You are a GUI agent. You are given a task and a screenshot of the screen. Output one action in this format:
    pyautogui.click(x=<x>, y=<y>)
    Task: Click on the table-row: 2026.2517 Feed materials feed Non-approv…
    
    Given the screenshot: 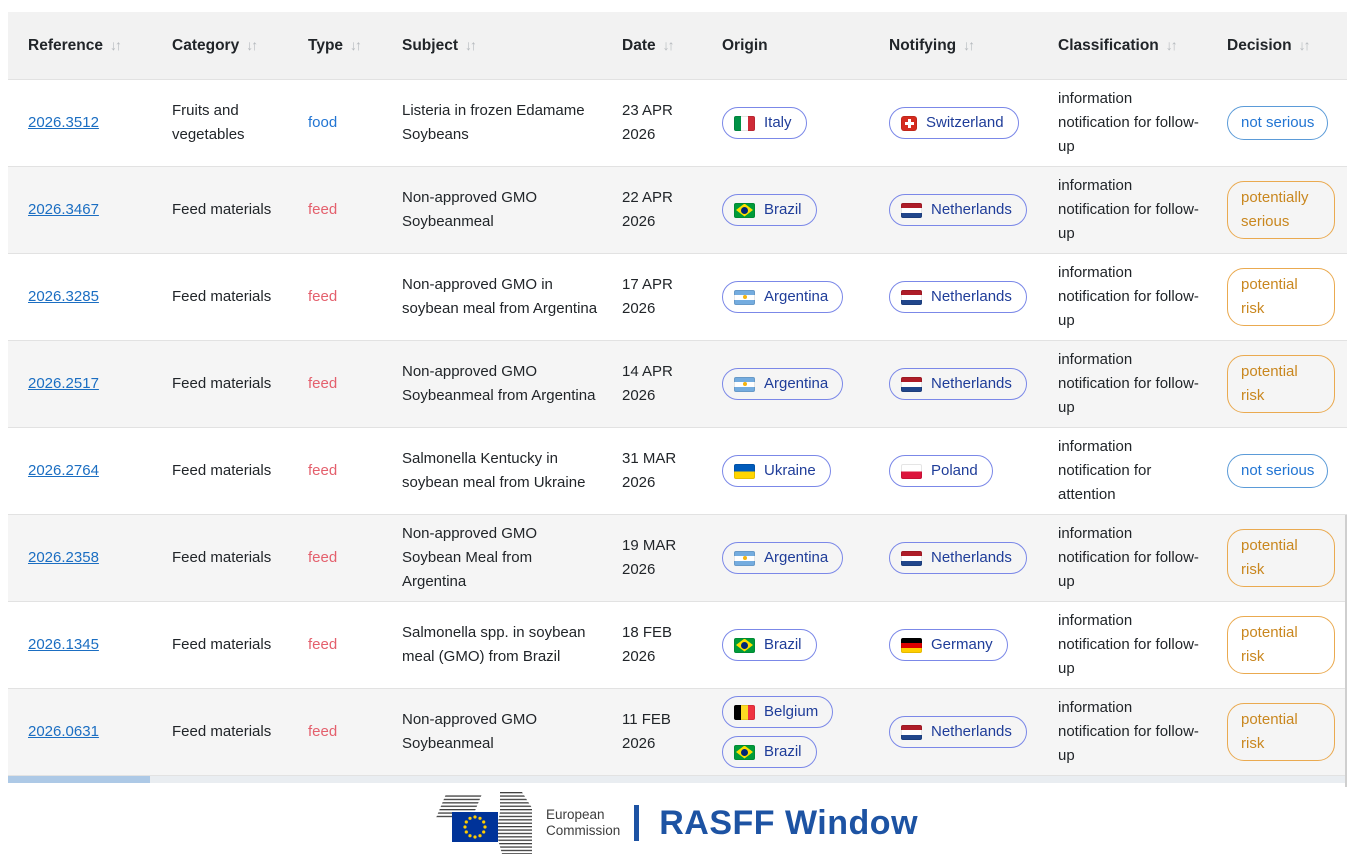 What is the action you would take?
    pyautogui.click(x=677, y=384)
    